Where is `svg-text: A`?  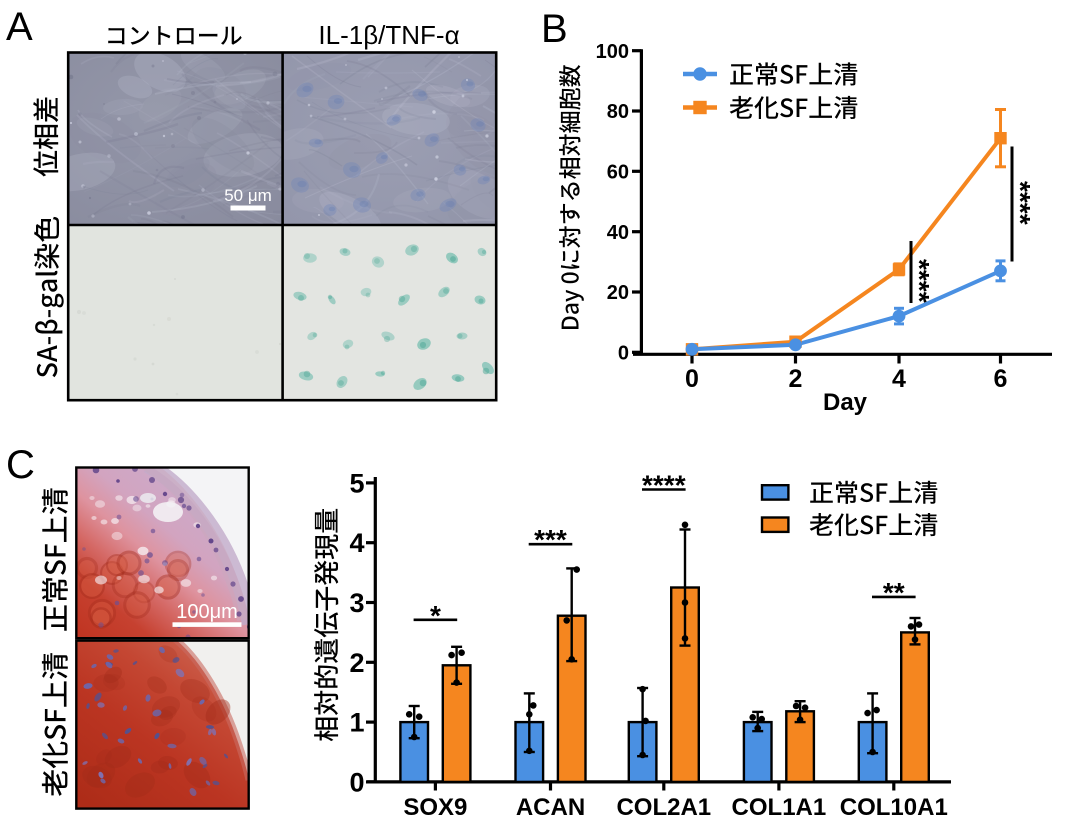 svg-text: A is located at coordinates (19, 27).